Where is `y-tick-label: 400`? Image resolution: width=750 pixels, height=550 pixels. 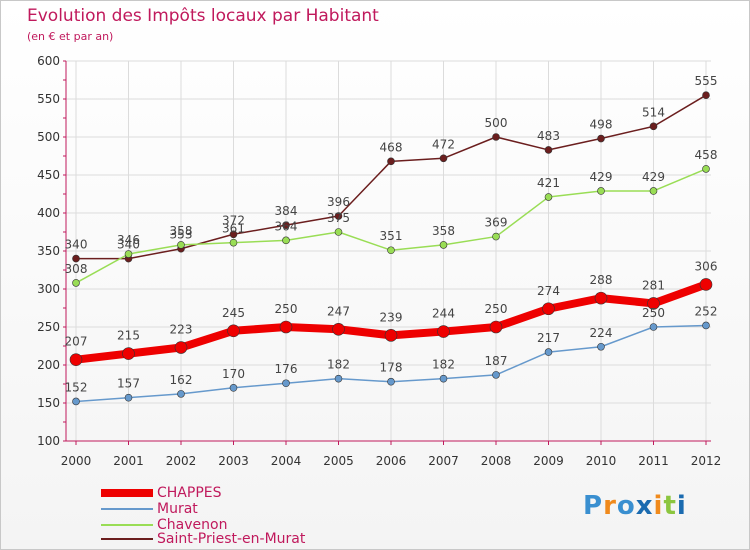 y-tick-label: 400 is located at coordinates (48, 213).